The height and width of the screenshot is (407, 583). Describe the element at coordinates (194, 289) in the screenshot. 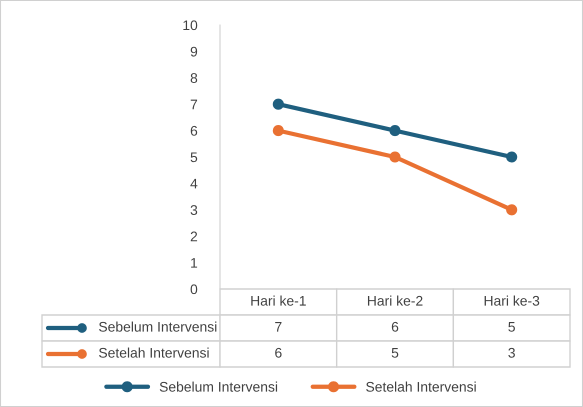

I see `y-tick-label: 0` at that location.